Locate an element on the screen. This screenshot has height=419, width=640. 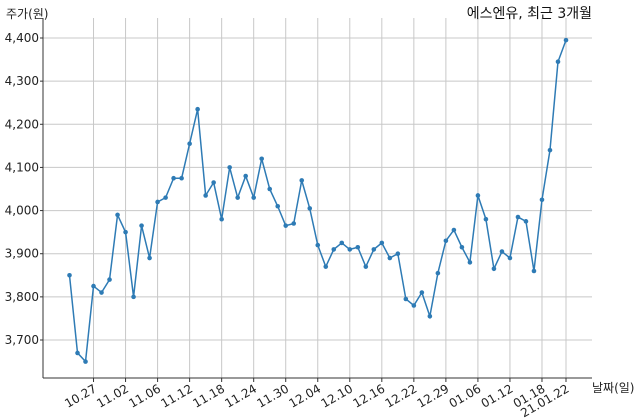
x-tick-label: 11.24 is located at coordinates (240, 395).